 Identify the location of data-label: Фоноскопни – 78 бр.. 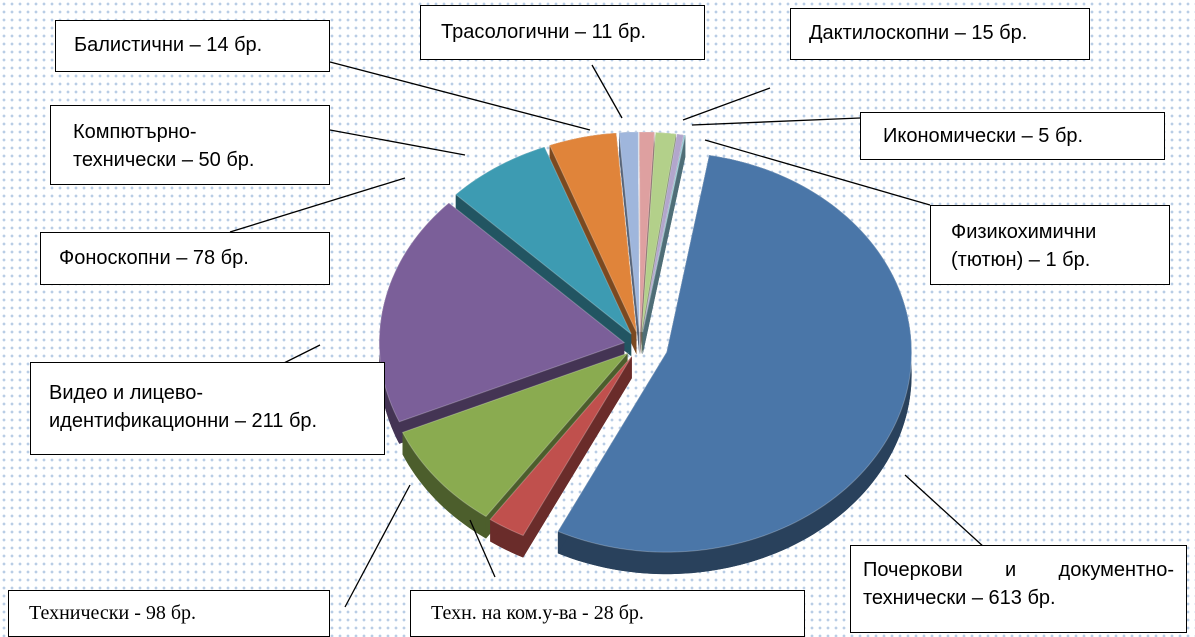
(185, 258).